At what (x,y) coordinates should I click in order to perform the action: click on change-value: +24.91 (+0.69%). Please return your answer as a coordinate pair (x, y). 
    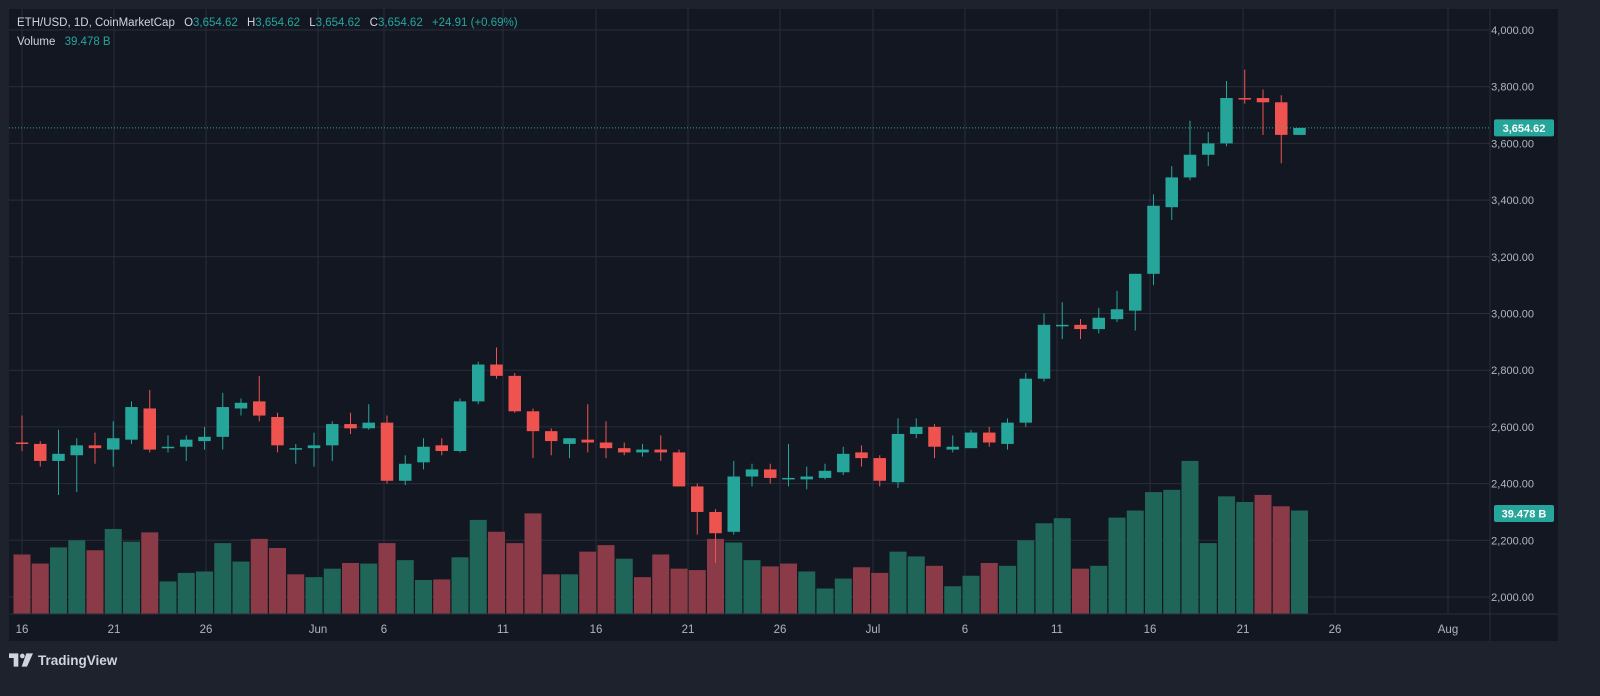
    Looking at the image, I should click on (474, 23).